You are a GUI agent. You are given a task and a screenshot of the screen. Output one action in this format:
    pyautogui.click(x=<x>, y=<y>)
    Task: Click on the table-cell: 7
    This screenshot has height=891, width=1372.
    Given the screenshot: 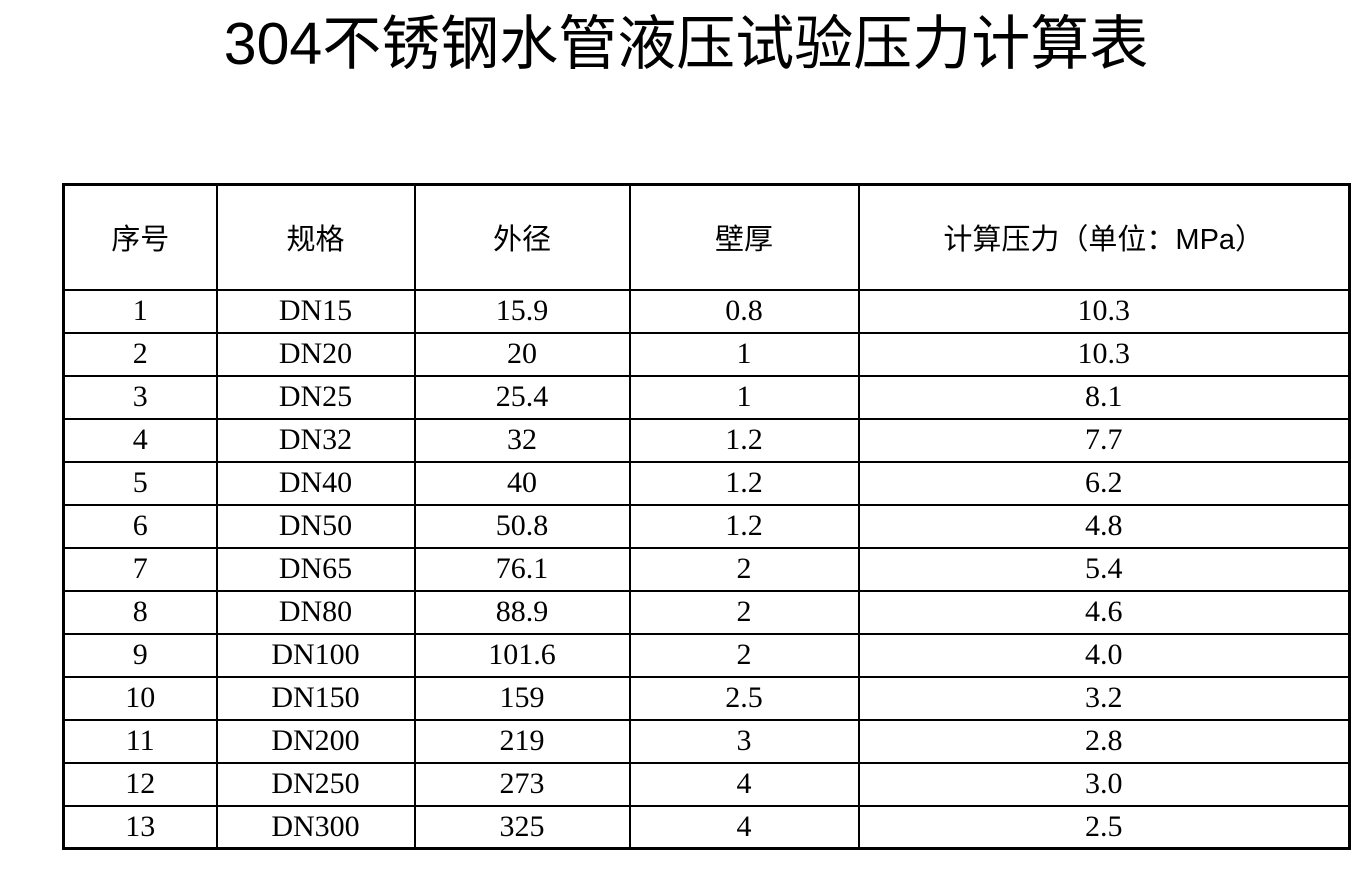 What is the action you would take?
    pyautogui.click(x=140, y=569)
    